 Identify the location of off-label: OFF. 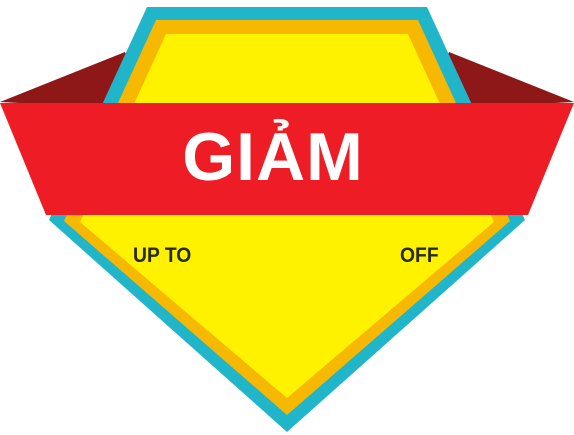
(419, 255).